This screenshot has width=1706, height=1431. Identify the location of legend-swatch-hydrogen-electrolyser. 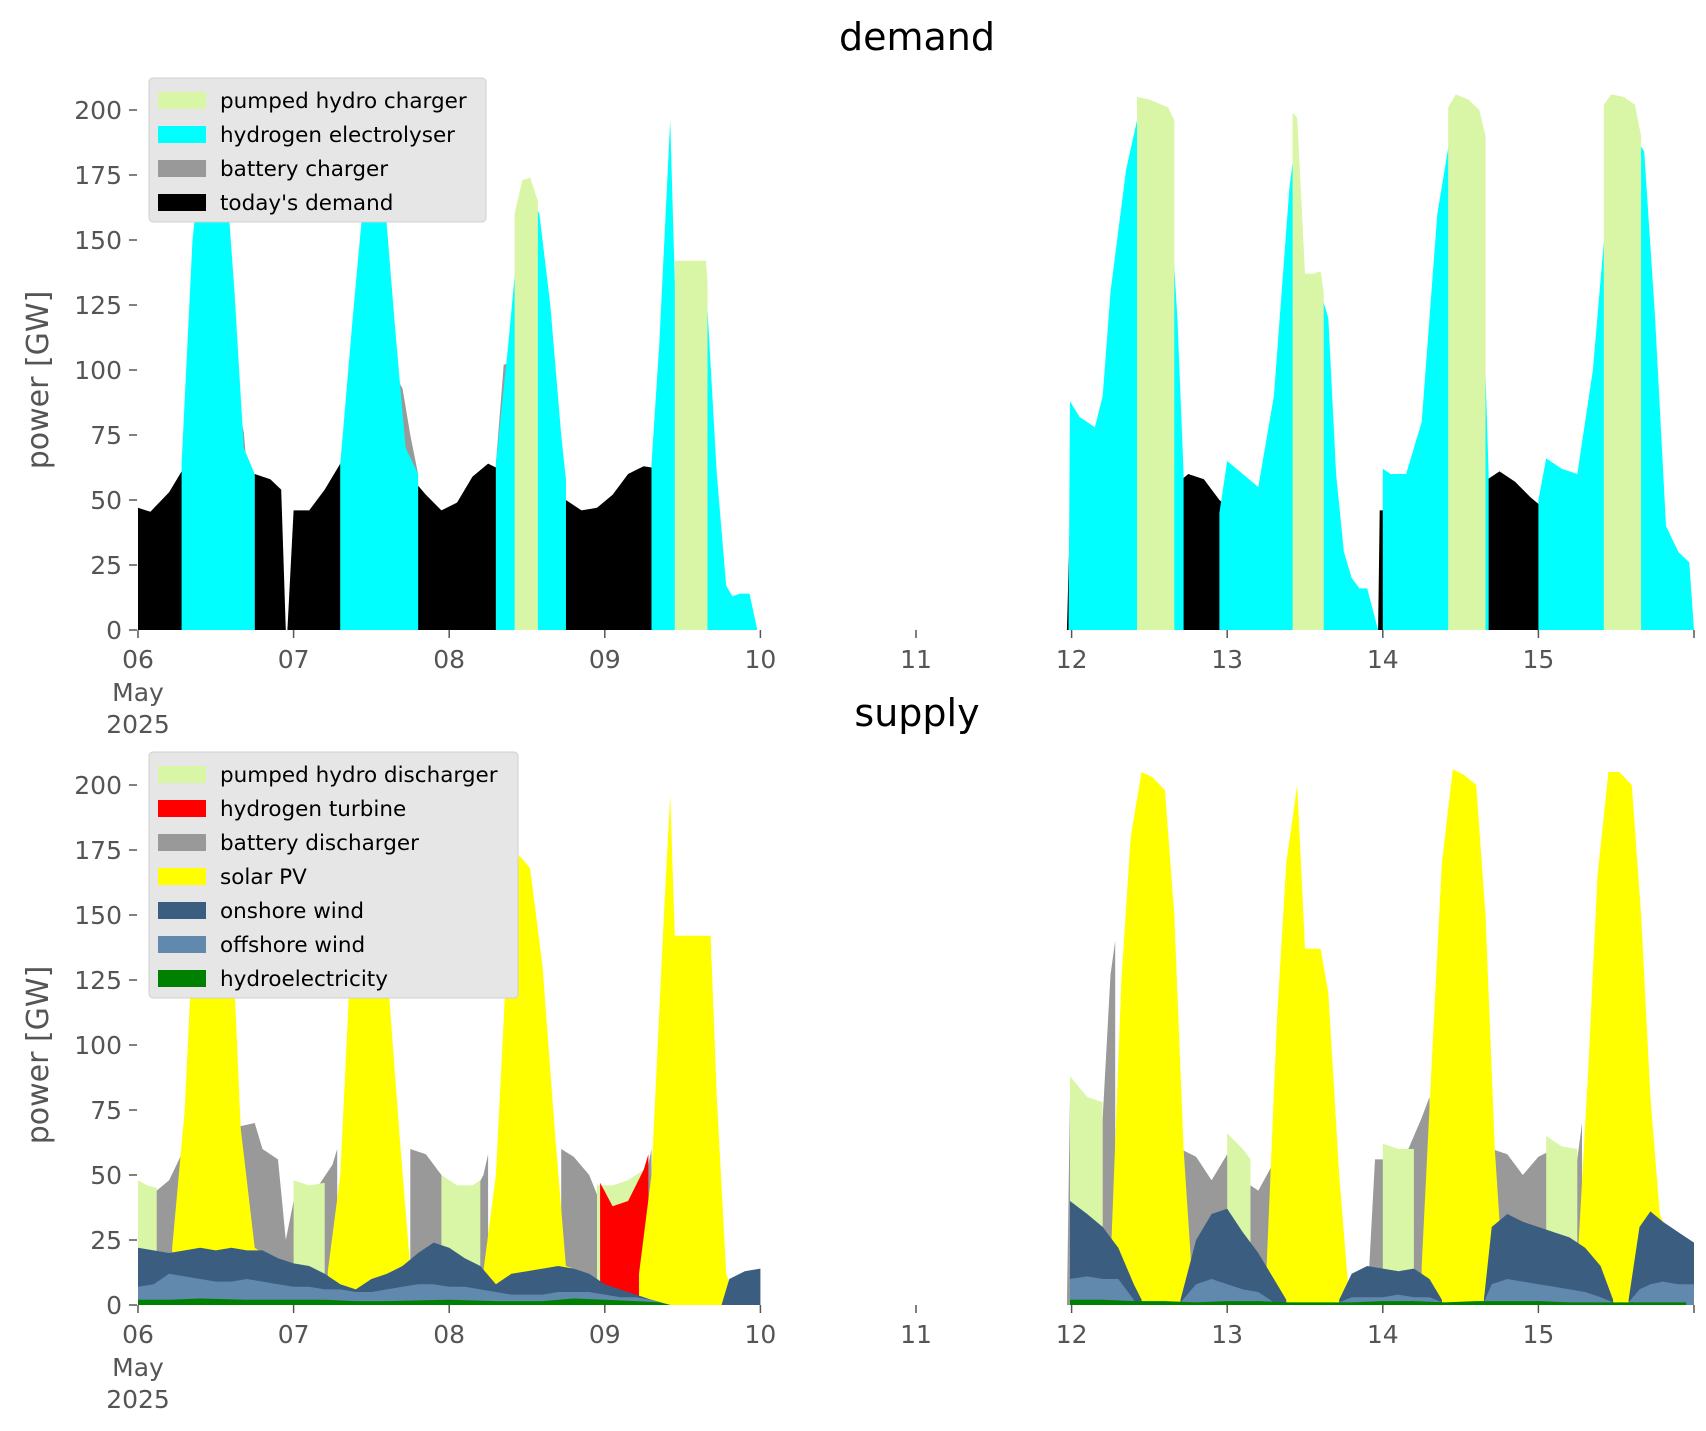
(182, 134).